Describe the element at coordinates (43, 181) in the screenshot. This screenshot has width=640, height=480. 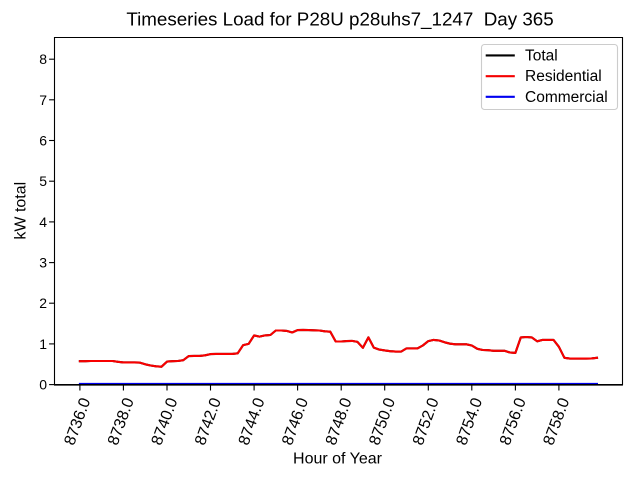
I see `svg-text: 5` at that location.